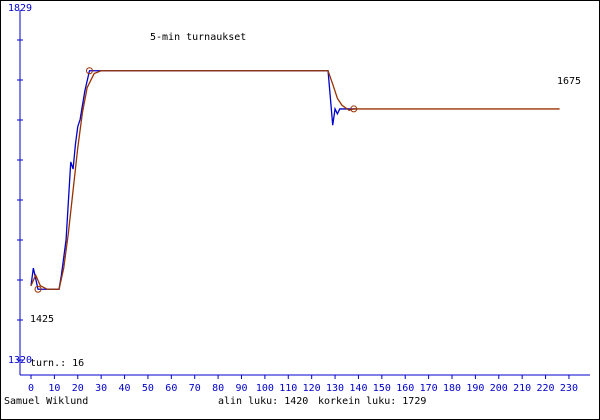  Describe the element at coordinates (195, 388) in the screenshot. I see `x-tick-label: 70` at that location.